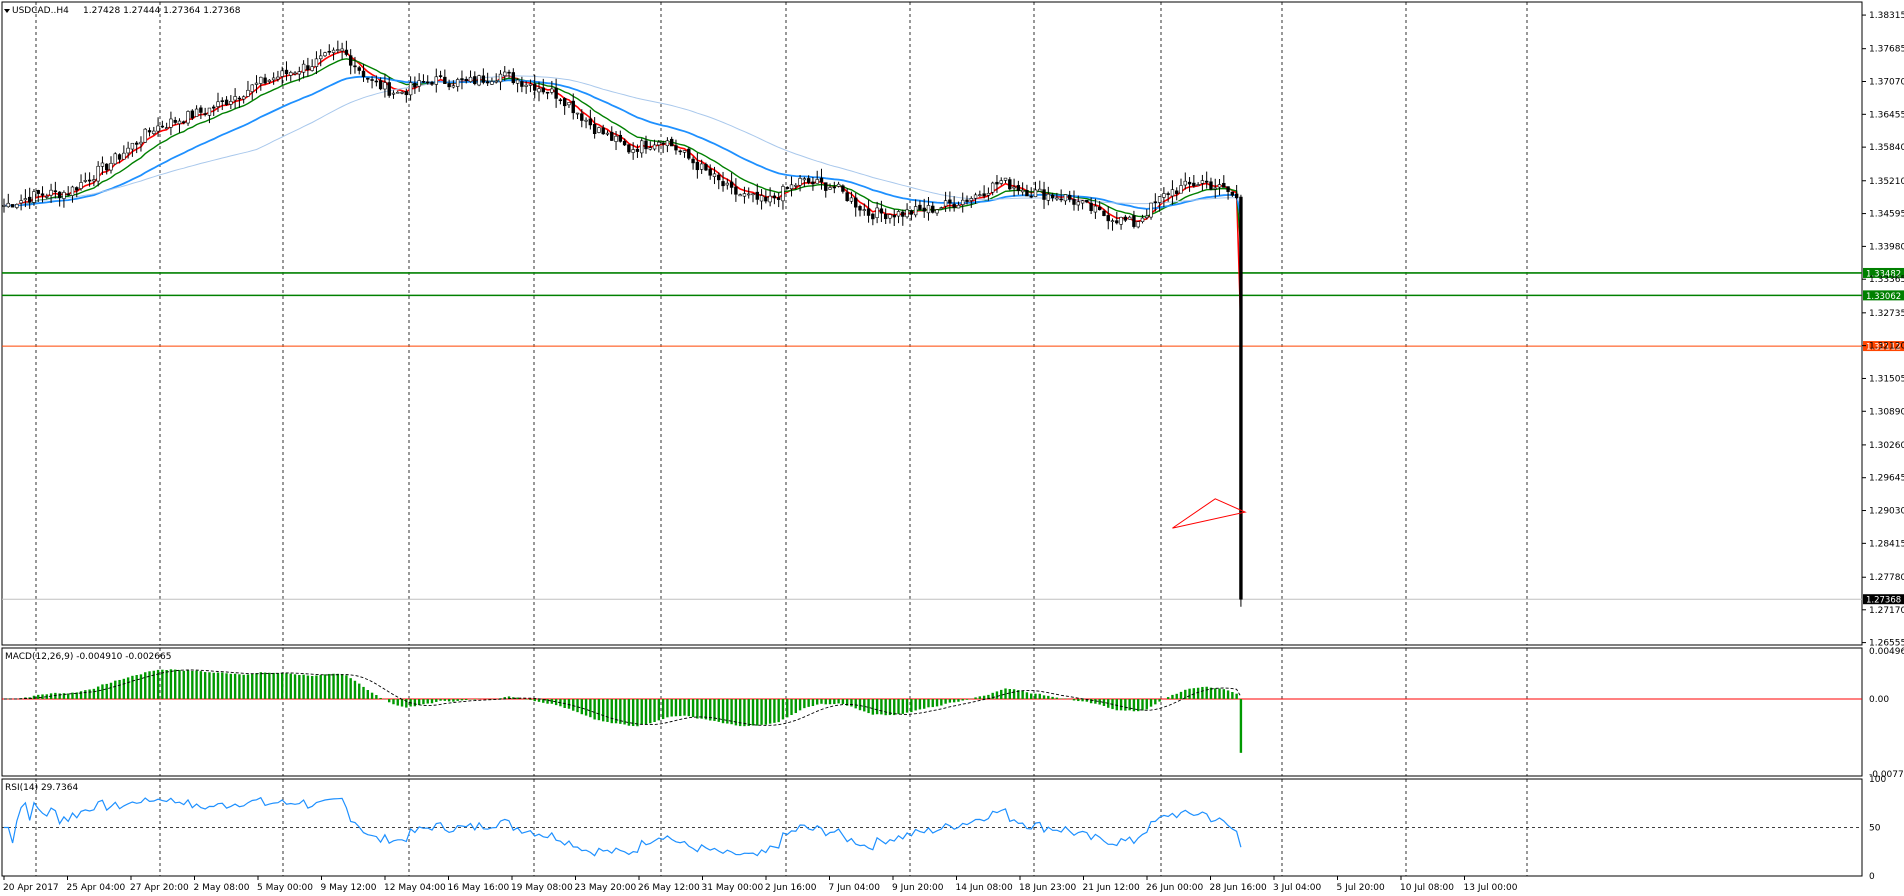 The width and height of the screenshot is (1904, 896). I want to click on current-price-tag, so click(1883, 599).